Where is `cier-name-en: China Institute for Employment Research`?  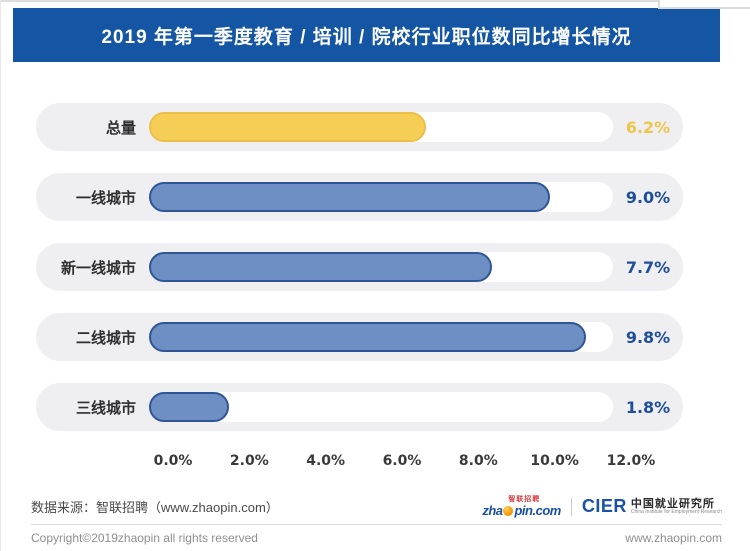 cier-name-en: China Institute for Employment Research is located at coordinates (676, 511).